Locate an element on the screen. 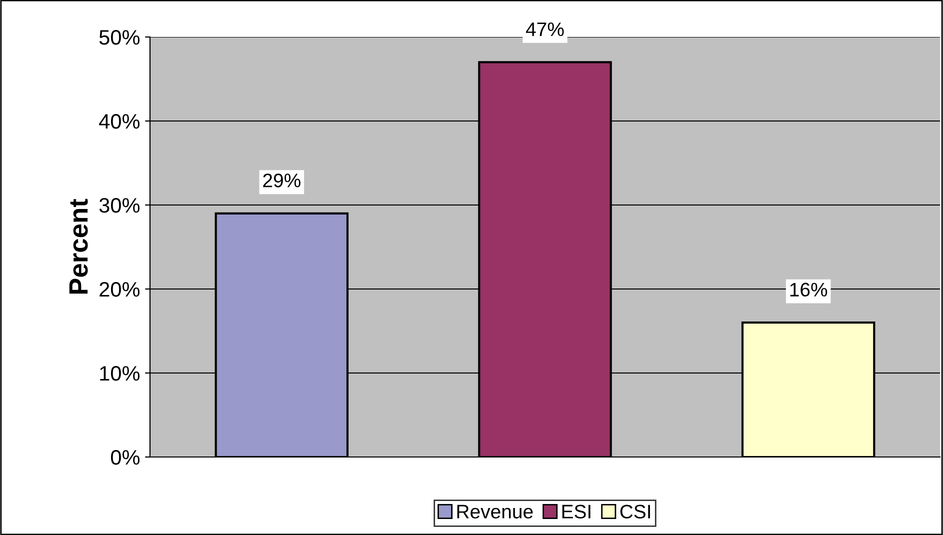 This screenshot has width=943, height=535. y-tick-label: 50% is located at coordinates (119, 37).